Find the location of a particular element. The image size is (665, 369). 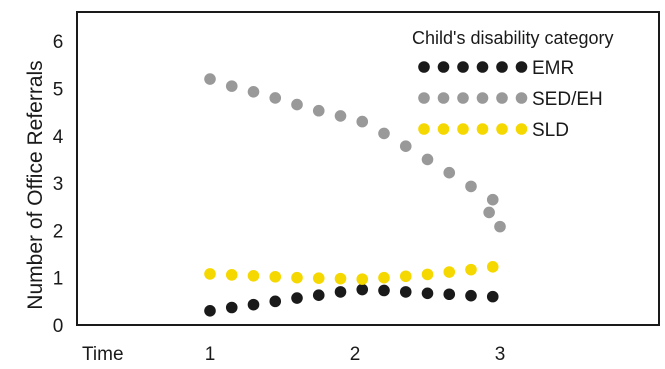

y-tick-label: 2 is located at coordinates (58, 231).